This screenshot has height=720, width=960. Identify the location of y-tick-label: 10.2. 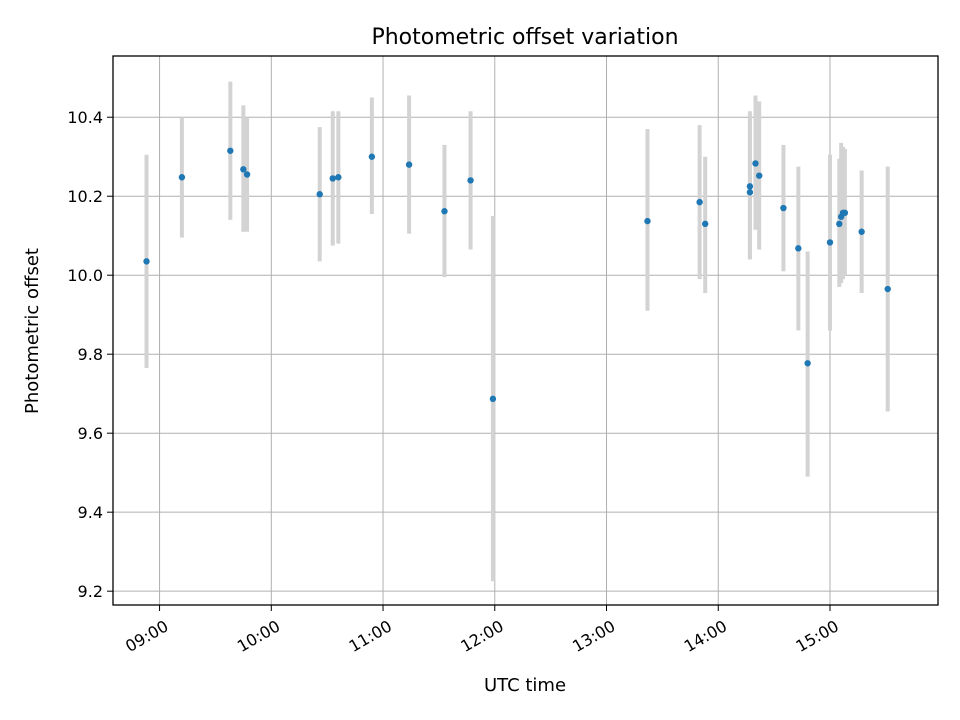
(85, 196).